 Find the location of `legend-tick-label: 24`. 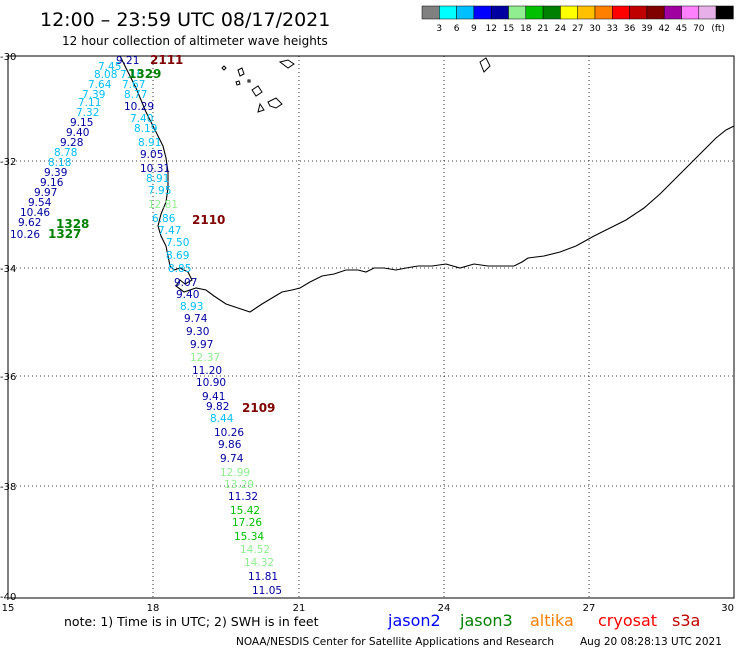

legend-tick-label: 24 is located at coordinates (561, 29).